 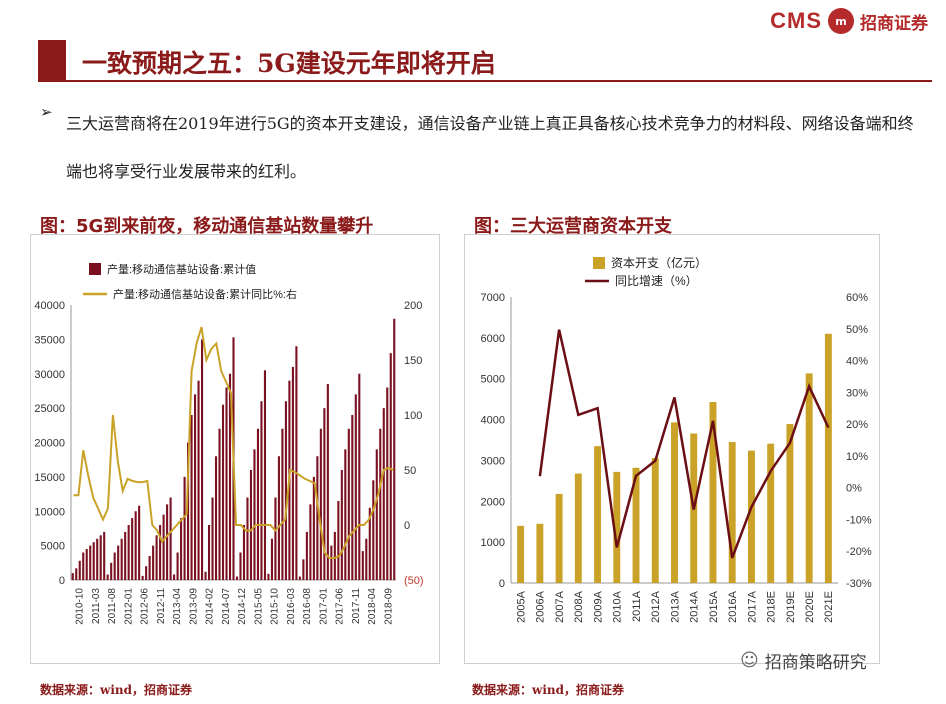 I want to click on x-tick-label: 2005A, so click(x=521, y=606).